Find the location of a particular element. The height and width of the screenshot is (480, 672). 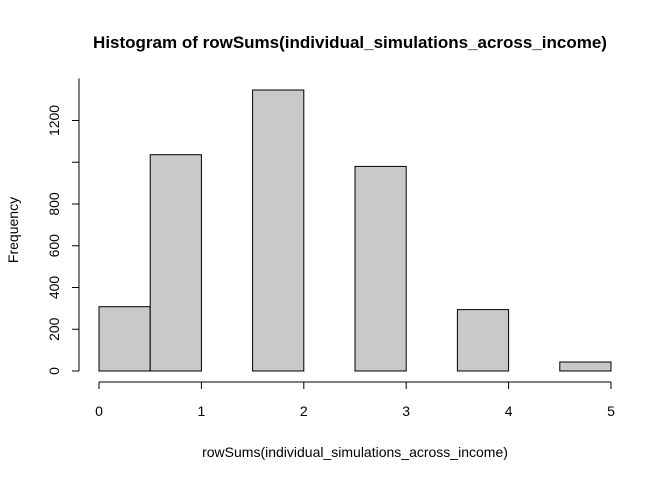

y-tick-label-6: 1200 is located at coordinates (54, 120).